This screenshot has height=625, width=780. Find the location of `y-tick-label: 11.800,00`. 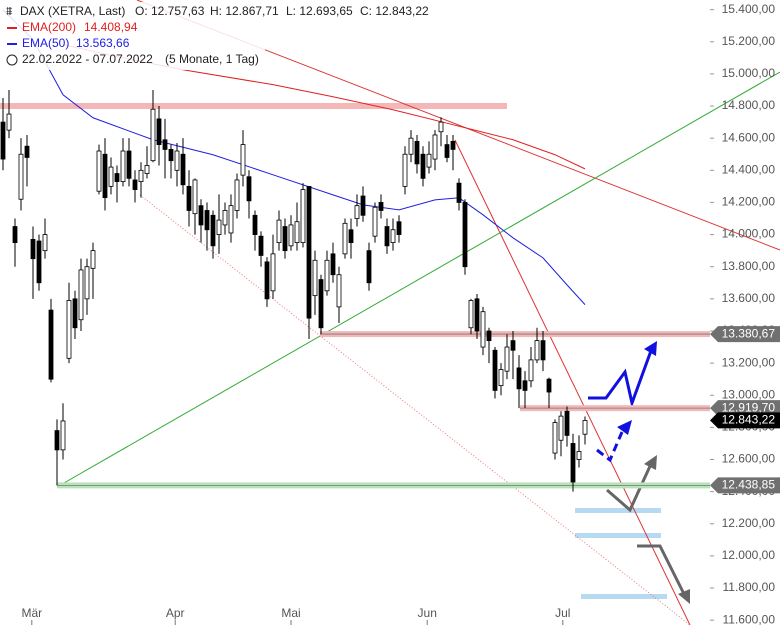

y-tick-label: 11.800,00 is located at coordinates (749, 587).